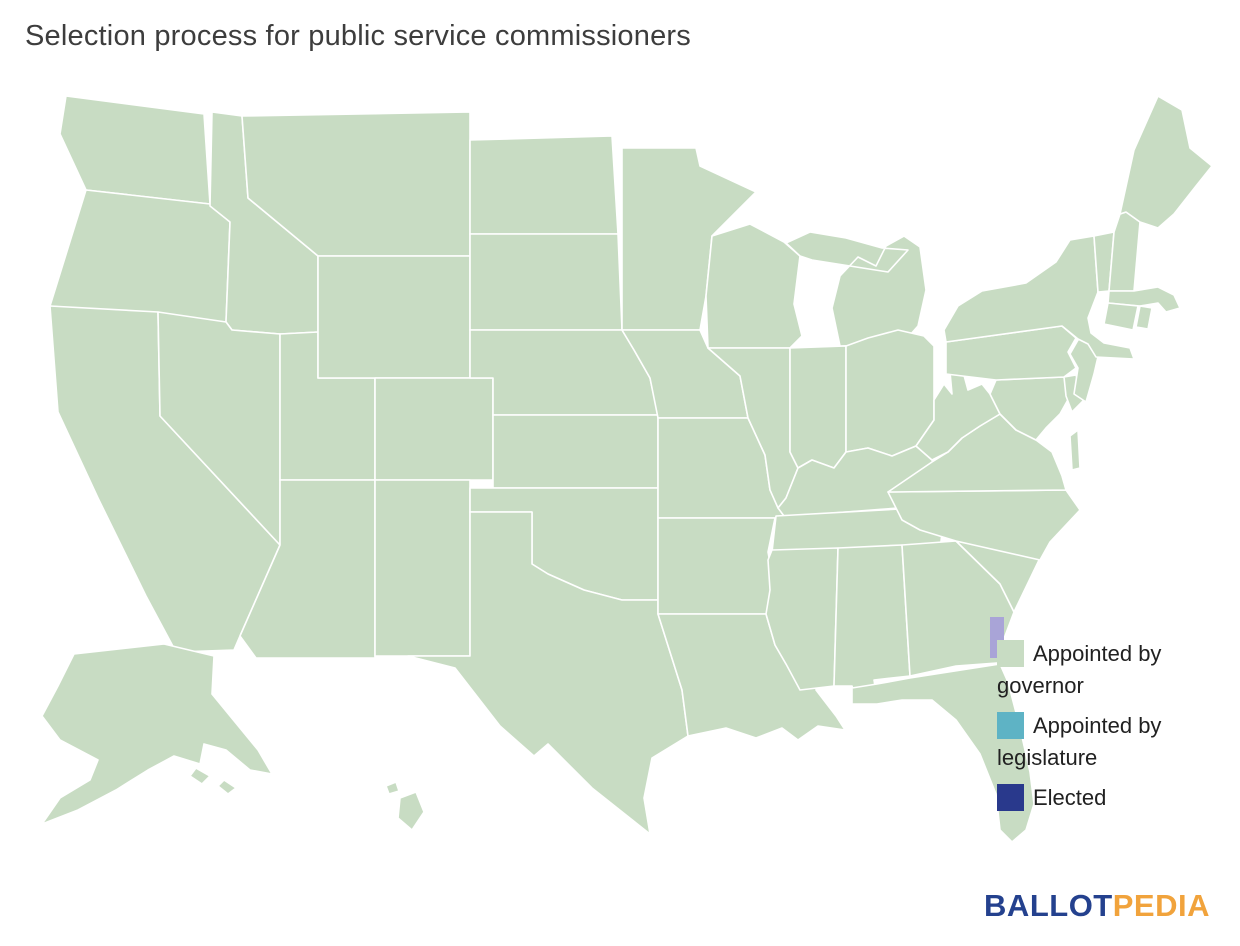 This screenshot has width=1240, height=946. I want to click on state-wyoming, so click(394, 317).